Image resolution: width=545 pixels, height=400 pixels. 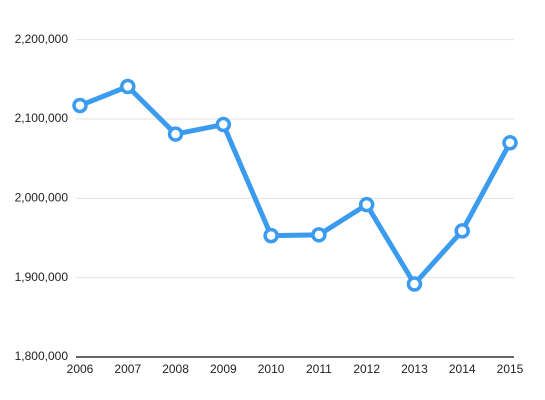 What do you see at coordinates (42, 118) in the screenshot?
I see `y-tick-label: 2,100,000` at bounding box center [42, 118].